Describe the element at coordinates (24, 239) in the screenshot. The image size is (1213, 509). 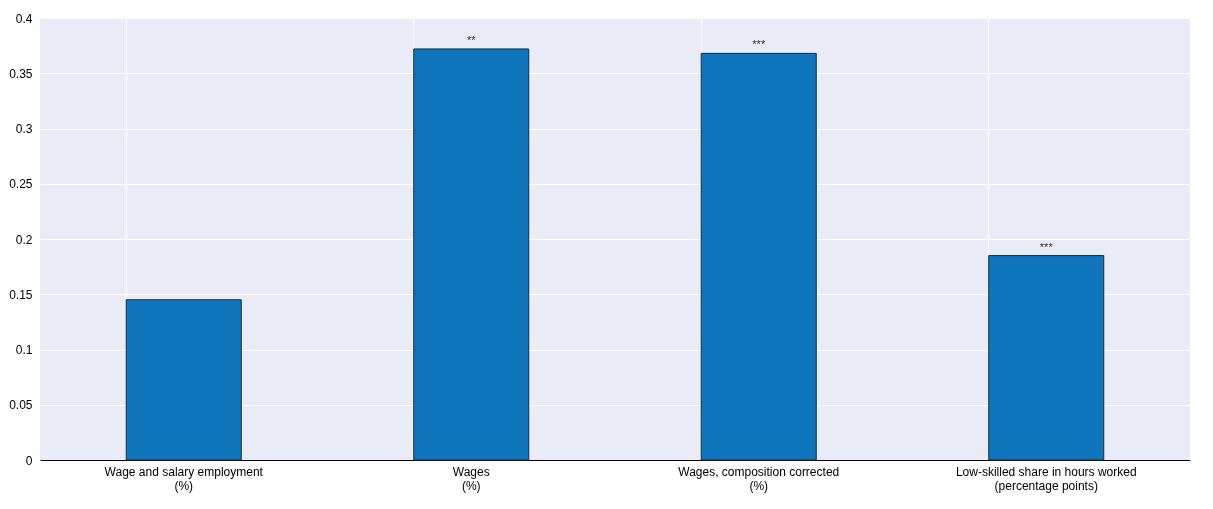
I see `y-tick-label: 0.2` at that location.